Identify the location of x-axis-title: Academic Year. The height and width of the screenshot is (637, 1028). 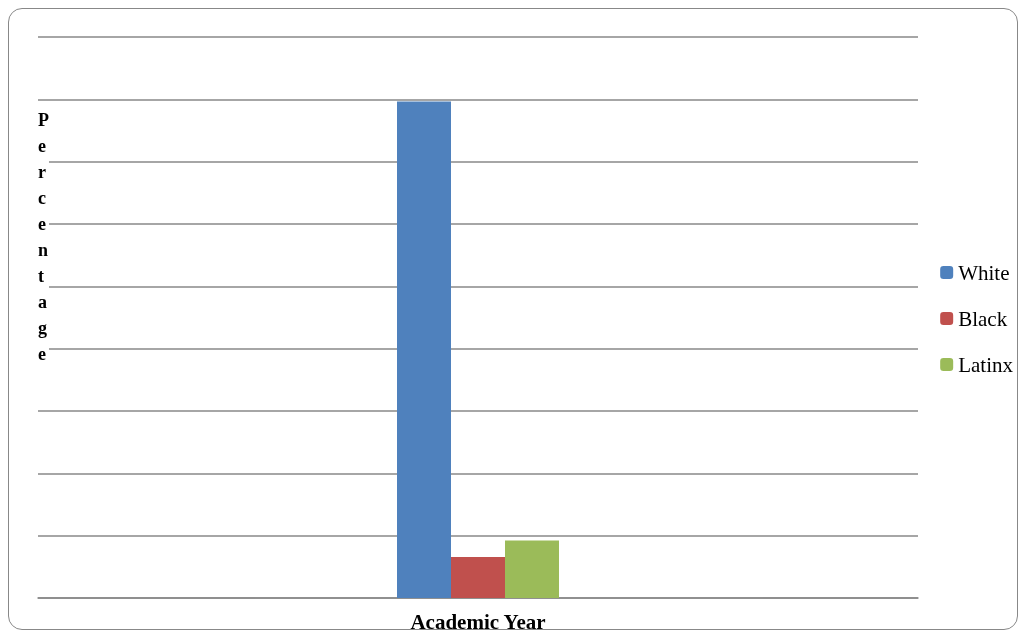
(478, 621).